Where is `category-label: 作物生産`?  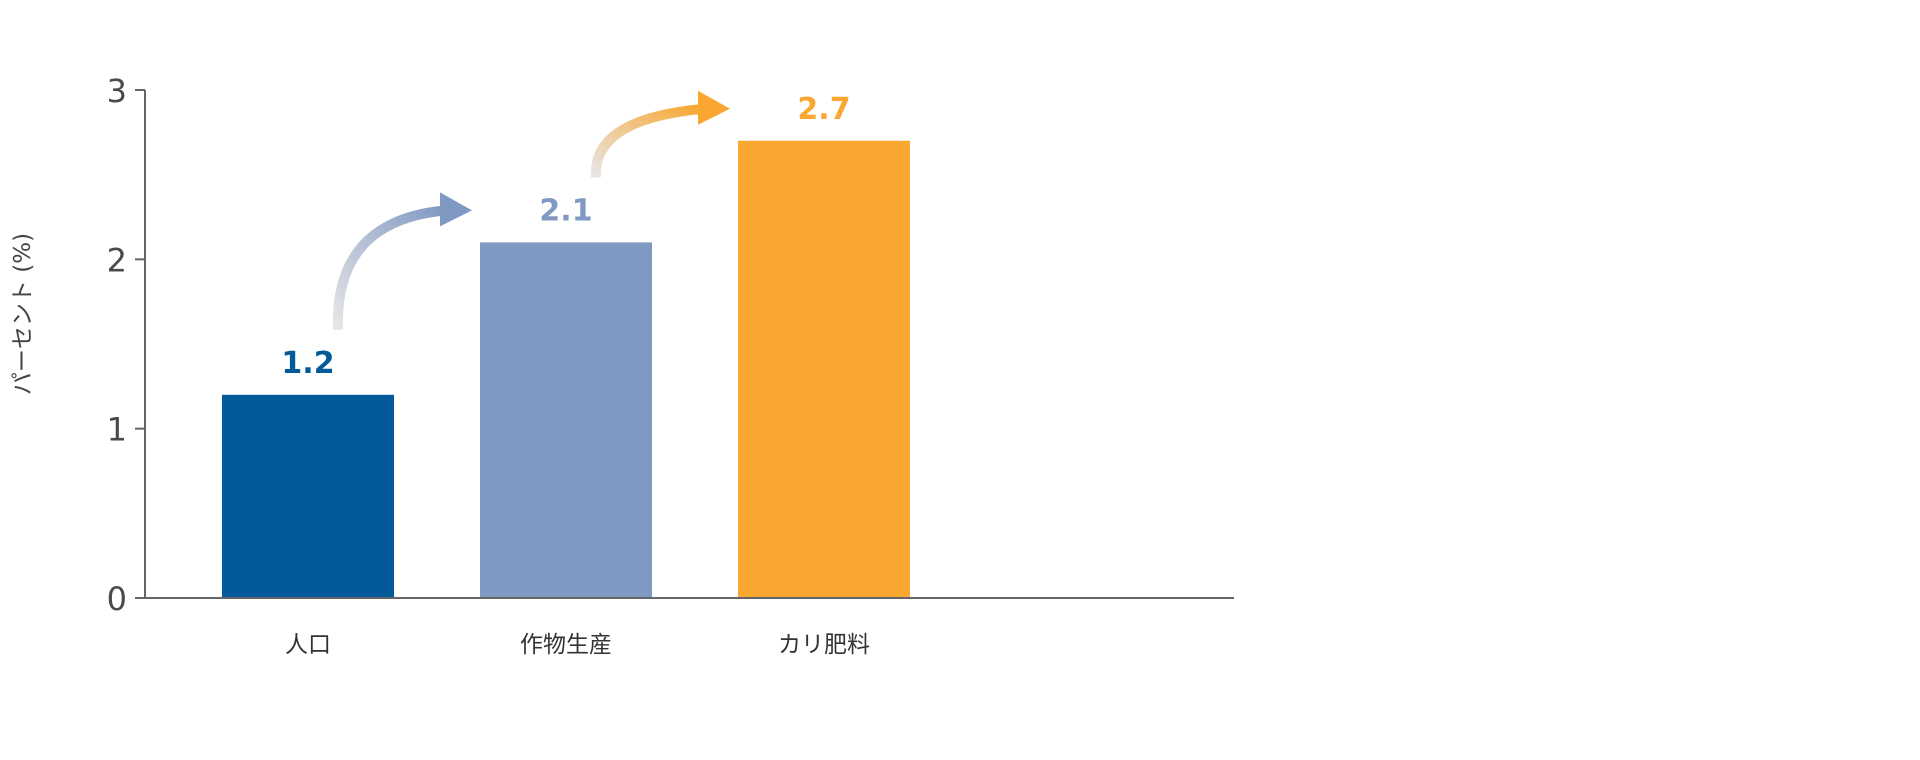 category-label: 作物生産 is located at coordinates (566, 645).